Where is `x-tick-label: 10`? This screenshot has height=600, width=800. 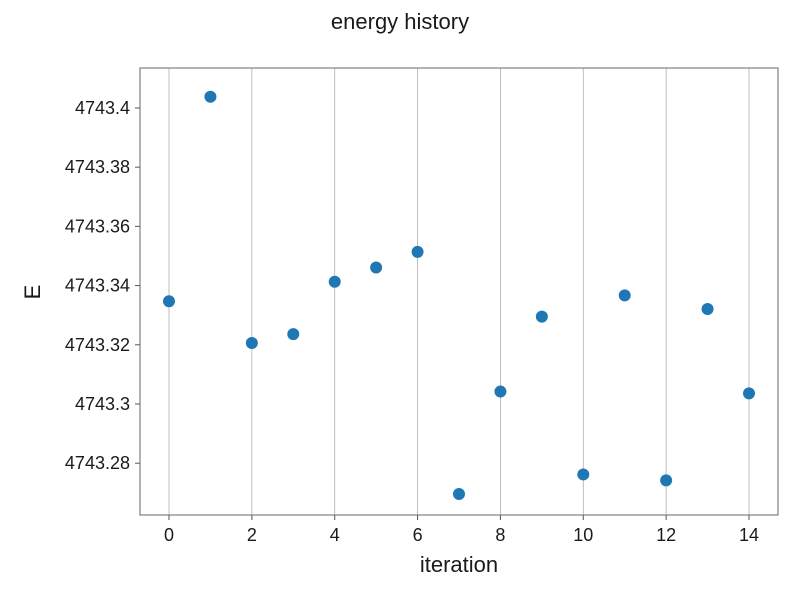
x-tick-label: 10 is located at coordinates (583, 535).